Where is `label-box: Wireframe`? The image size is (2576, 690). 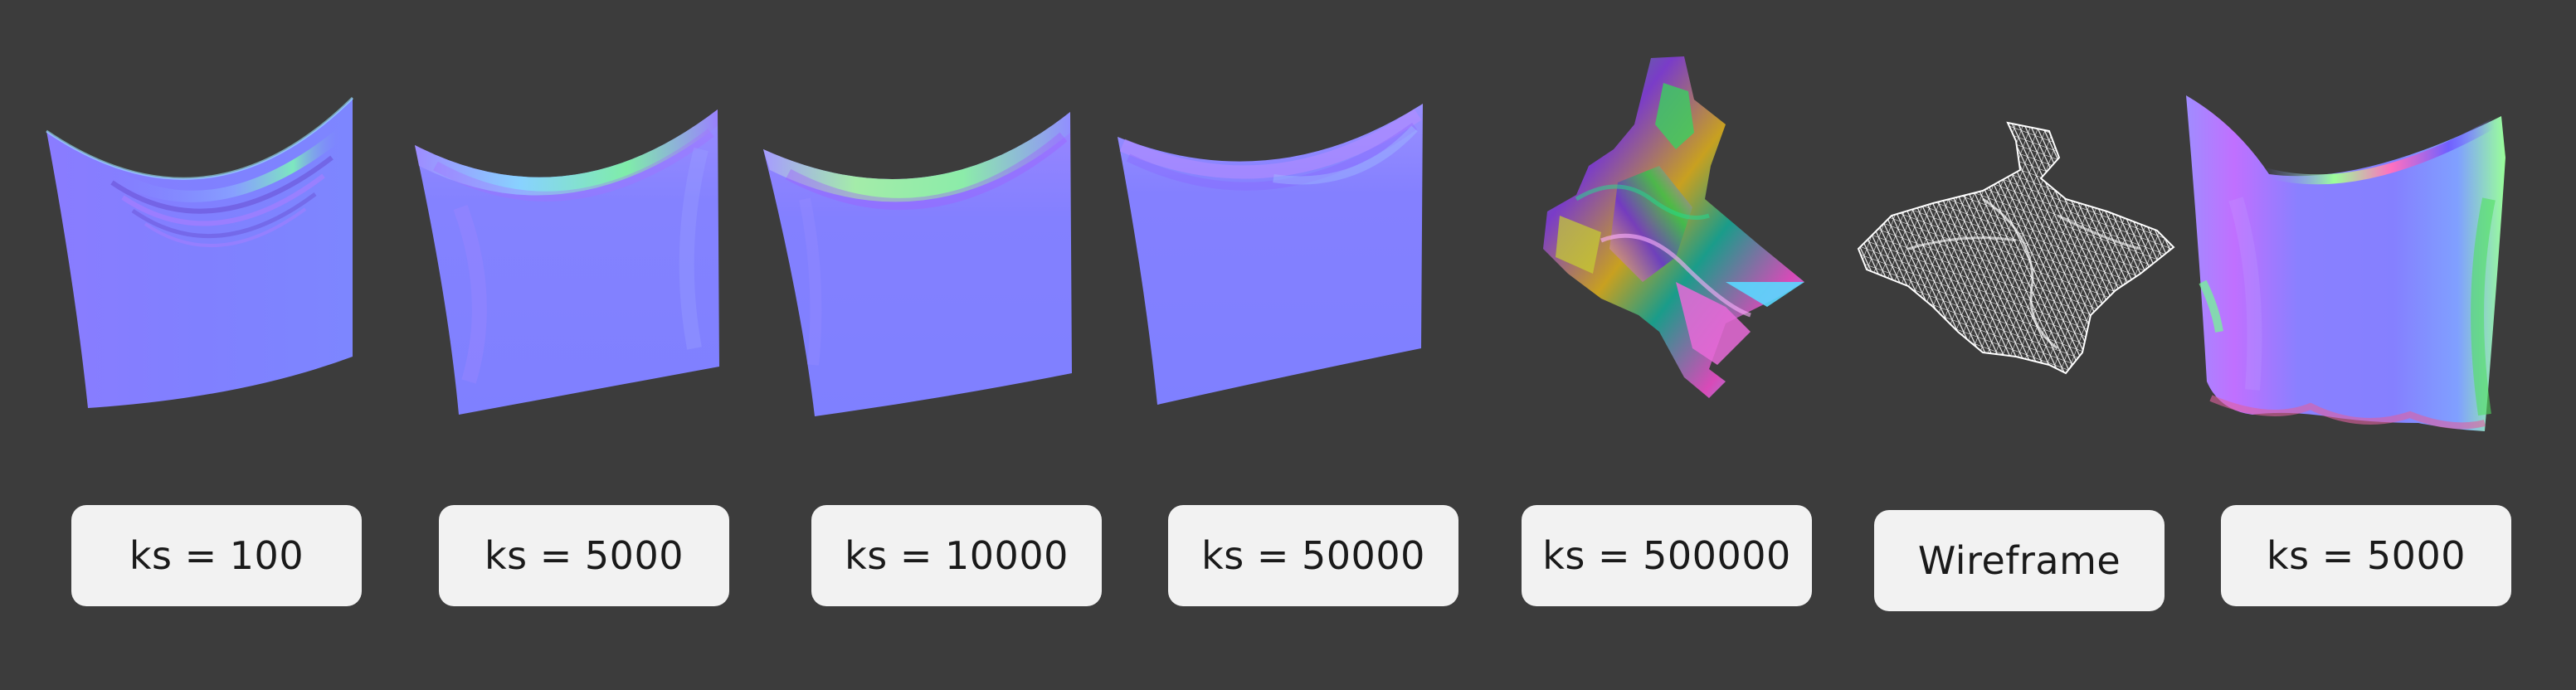
label-box: Wireframe is located at coordinates (2019, 560).